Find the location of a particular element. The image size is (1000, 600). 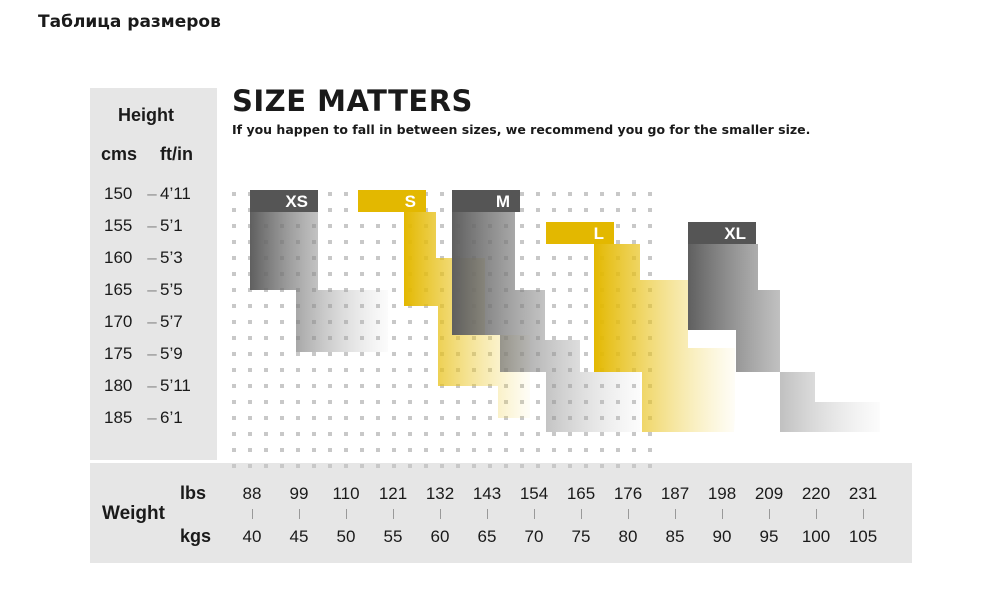

weight-lbs-label: 198 is located at coordinates (722, 493).